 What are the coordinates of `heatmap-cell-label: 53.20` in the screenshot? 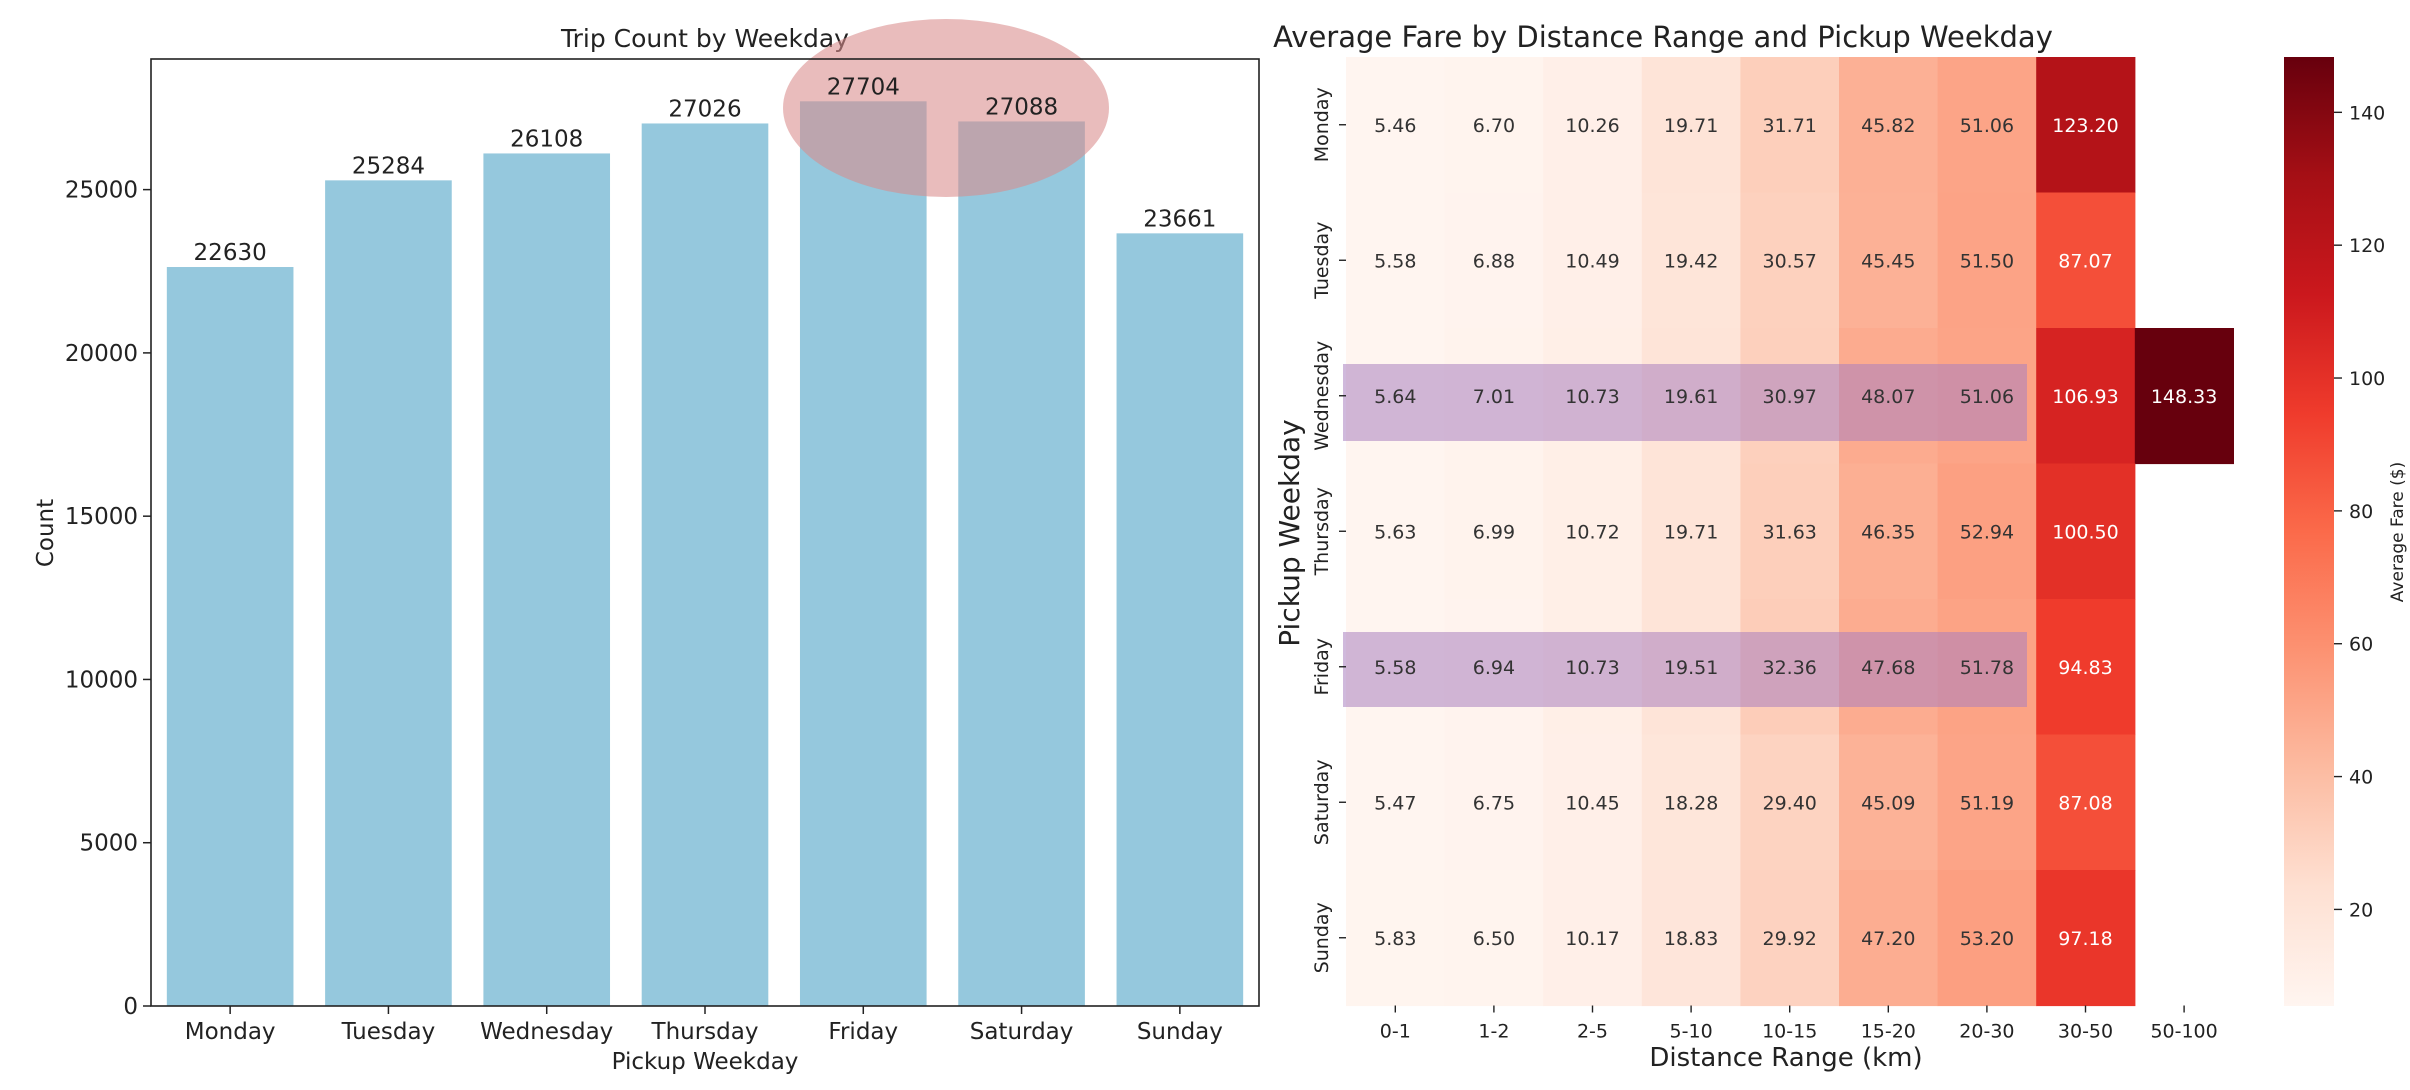 It's located at (1987, 939).